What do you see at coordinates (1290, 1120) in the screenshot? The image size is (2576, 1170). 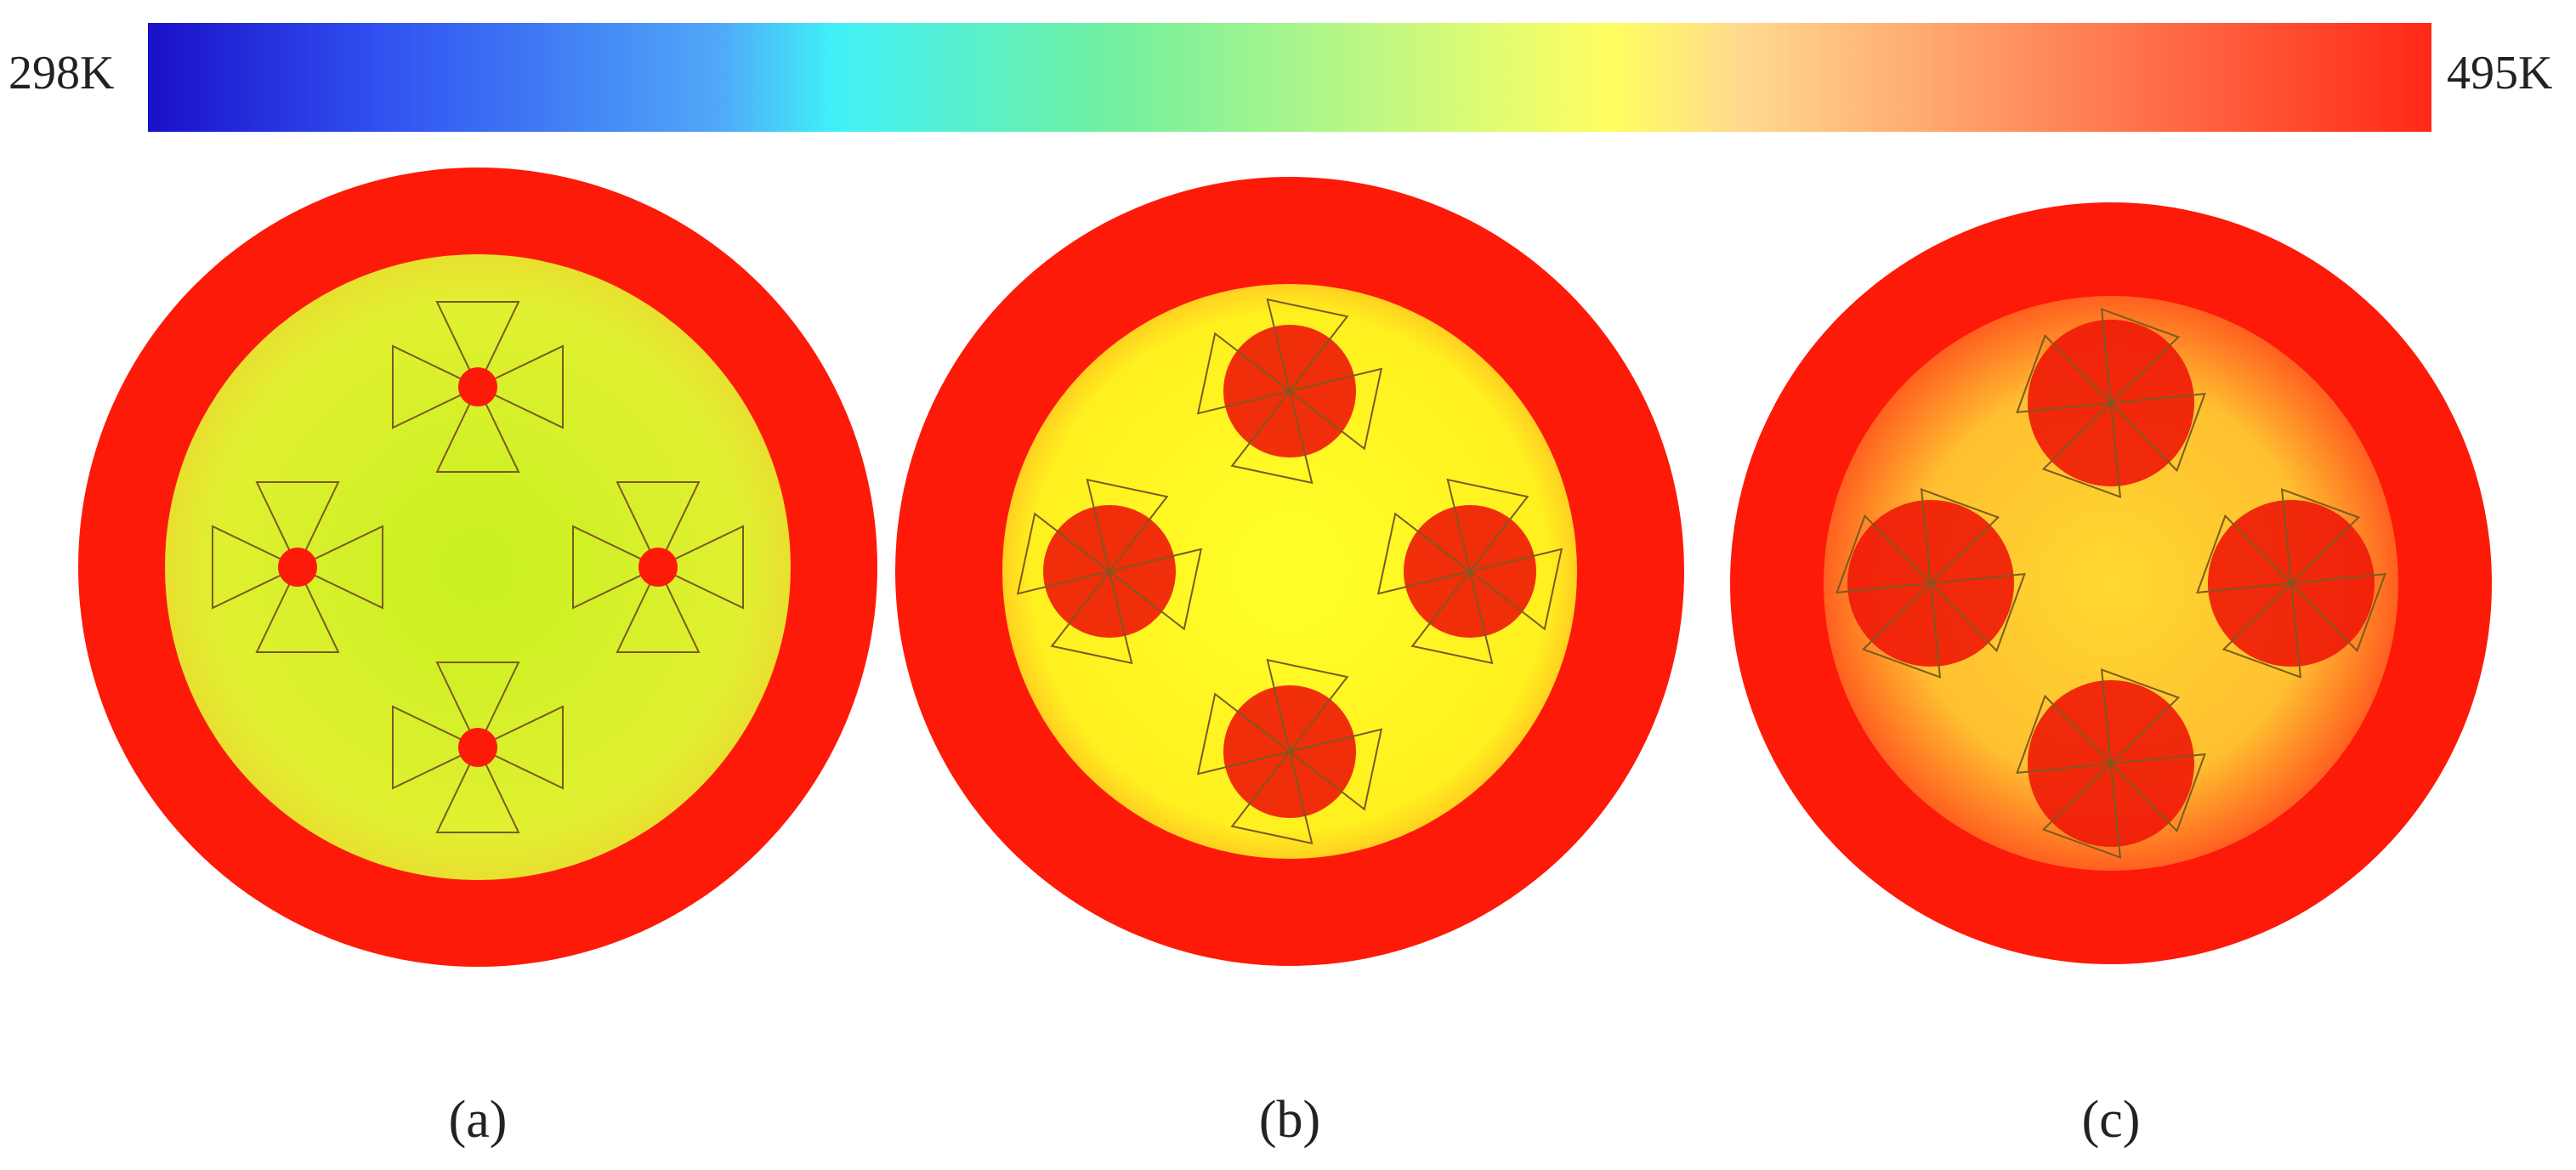 I see `panel-label: (b)` at bounding box center [1290, 1120].